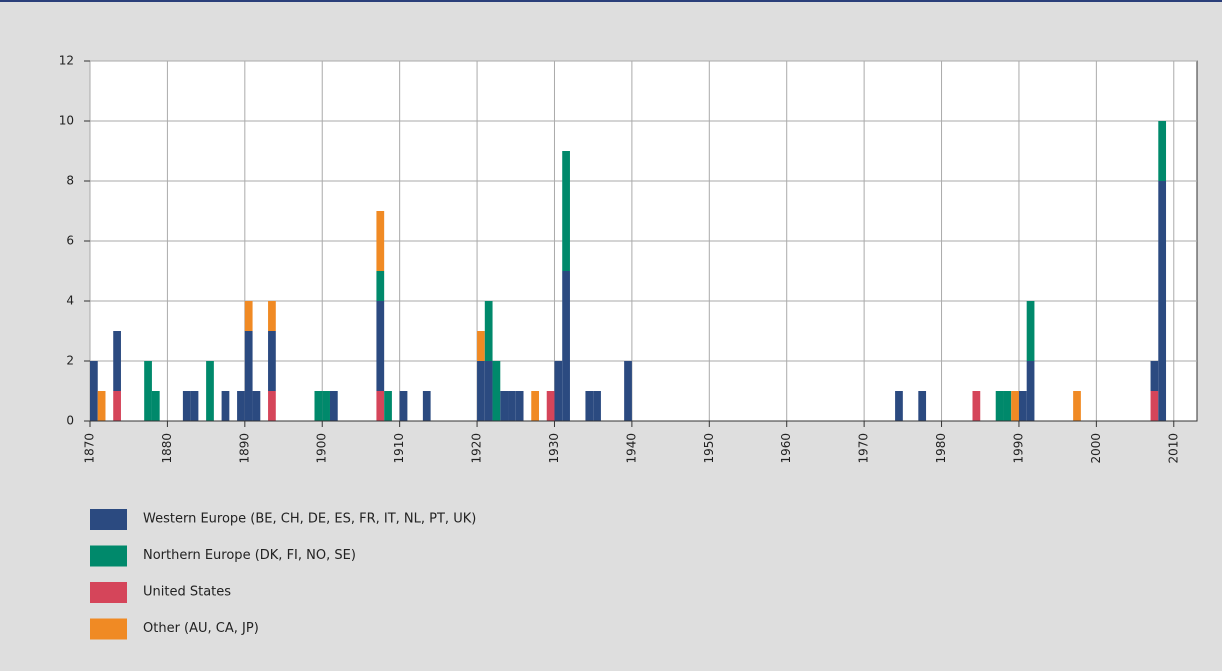 Image resolution: width=1222 pixels, height=671 pixels. Describe the element at coordinates (477, 448) in the screenshot. I see `x-tick-label: 1920` at that location.